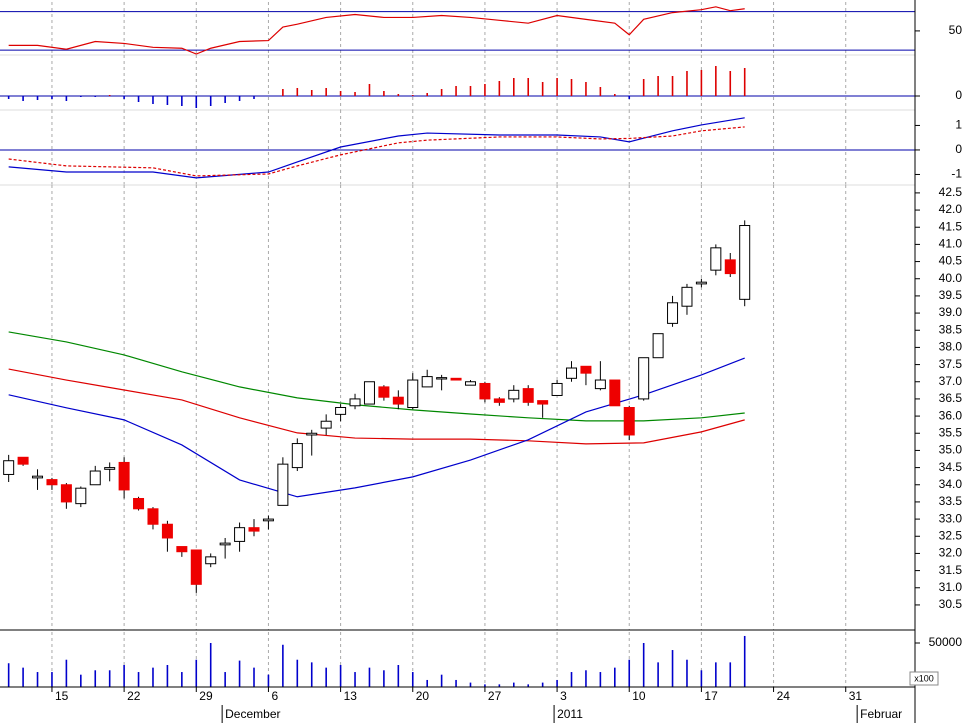  Describe the element at coordinates (951, 398) in the screenshot. I see `y-tick-label: 36.5` at that location.